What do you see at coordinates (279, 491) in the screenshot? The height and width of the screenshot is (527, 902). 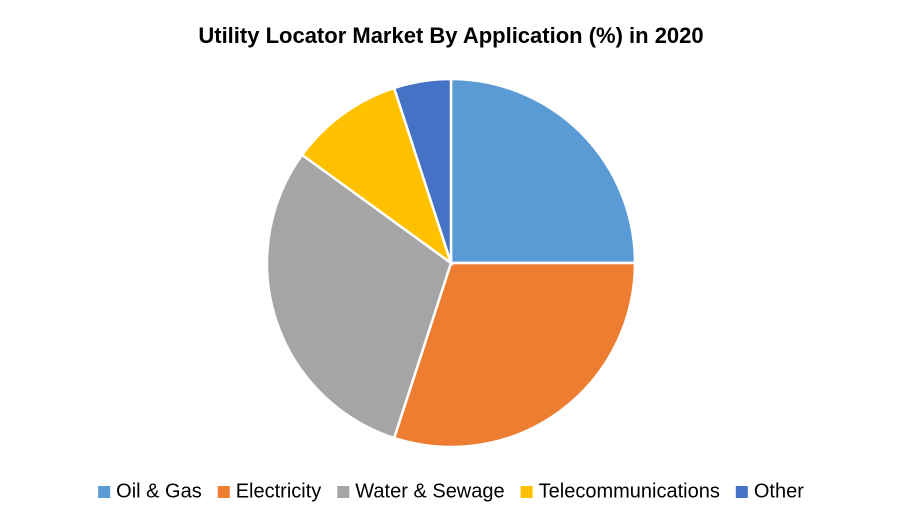 I see `legend-label: Electricity` at bounding box center [279, 491].